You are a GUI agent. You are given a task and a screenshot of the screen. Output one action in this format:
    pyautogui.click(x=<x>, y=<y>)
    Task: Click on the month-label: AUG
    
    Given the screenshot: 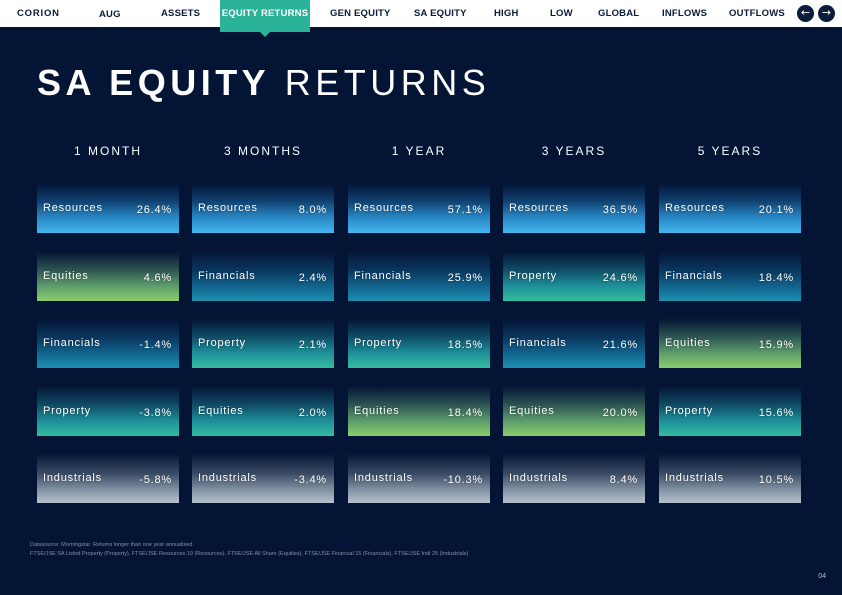 What is the action you would take?
    pyautogui.click(x=110, y=14)
    